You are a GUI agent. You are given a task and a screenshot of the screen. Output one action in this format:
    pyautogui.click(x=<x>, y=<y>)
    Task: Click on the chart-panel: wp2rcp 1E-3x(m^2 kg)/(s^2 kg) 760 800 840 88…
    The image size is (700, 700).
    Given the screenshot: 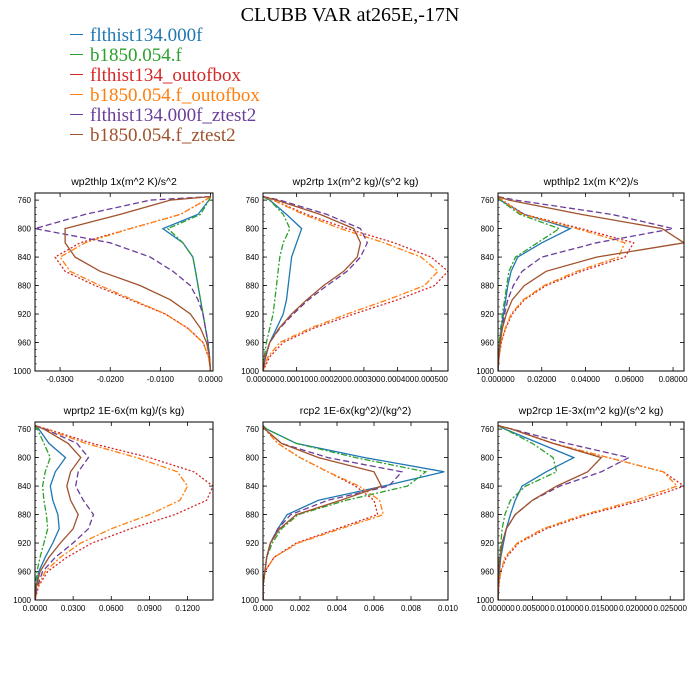 What is the action you would take?
    pyautogui.click(x=581, y=509)
    